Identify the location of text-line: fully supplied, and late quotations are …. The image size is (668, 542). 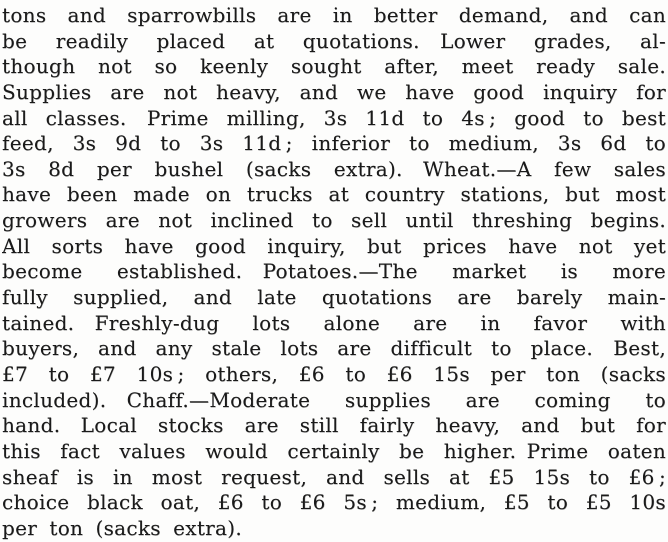
(334, 297).